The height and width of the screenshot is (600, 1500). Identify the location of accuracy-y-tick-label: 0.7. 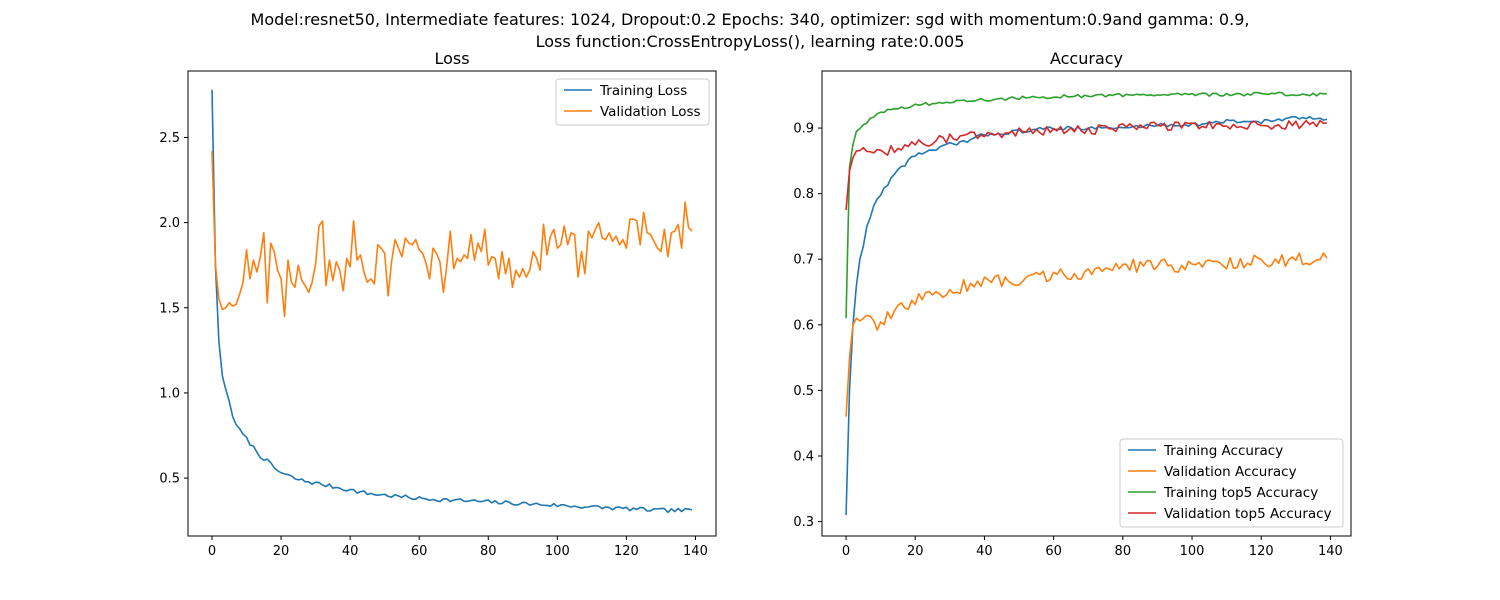
(803, 260).